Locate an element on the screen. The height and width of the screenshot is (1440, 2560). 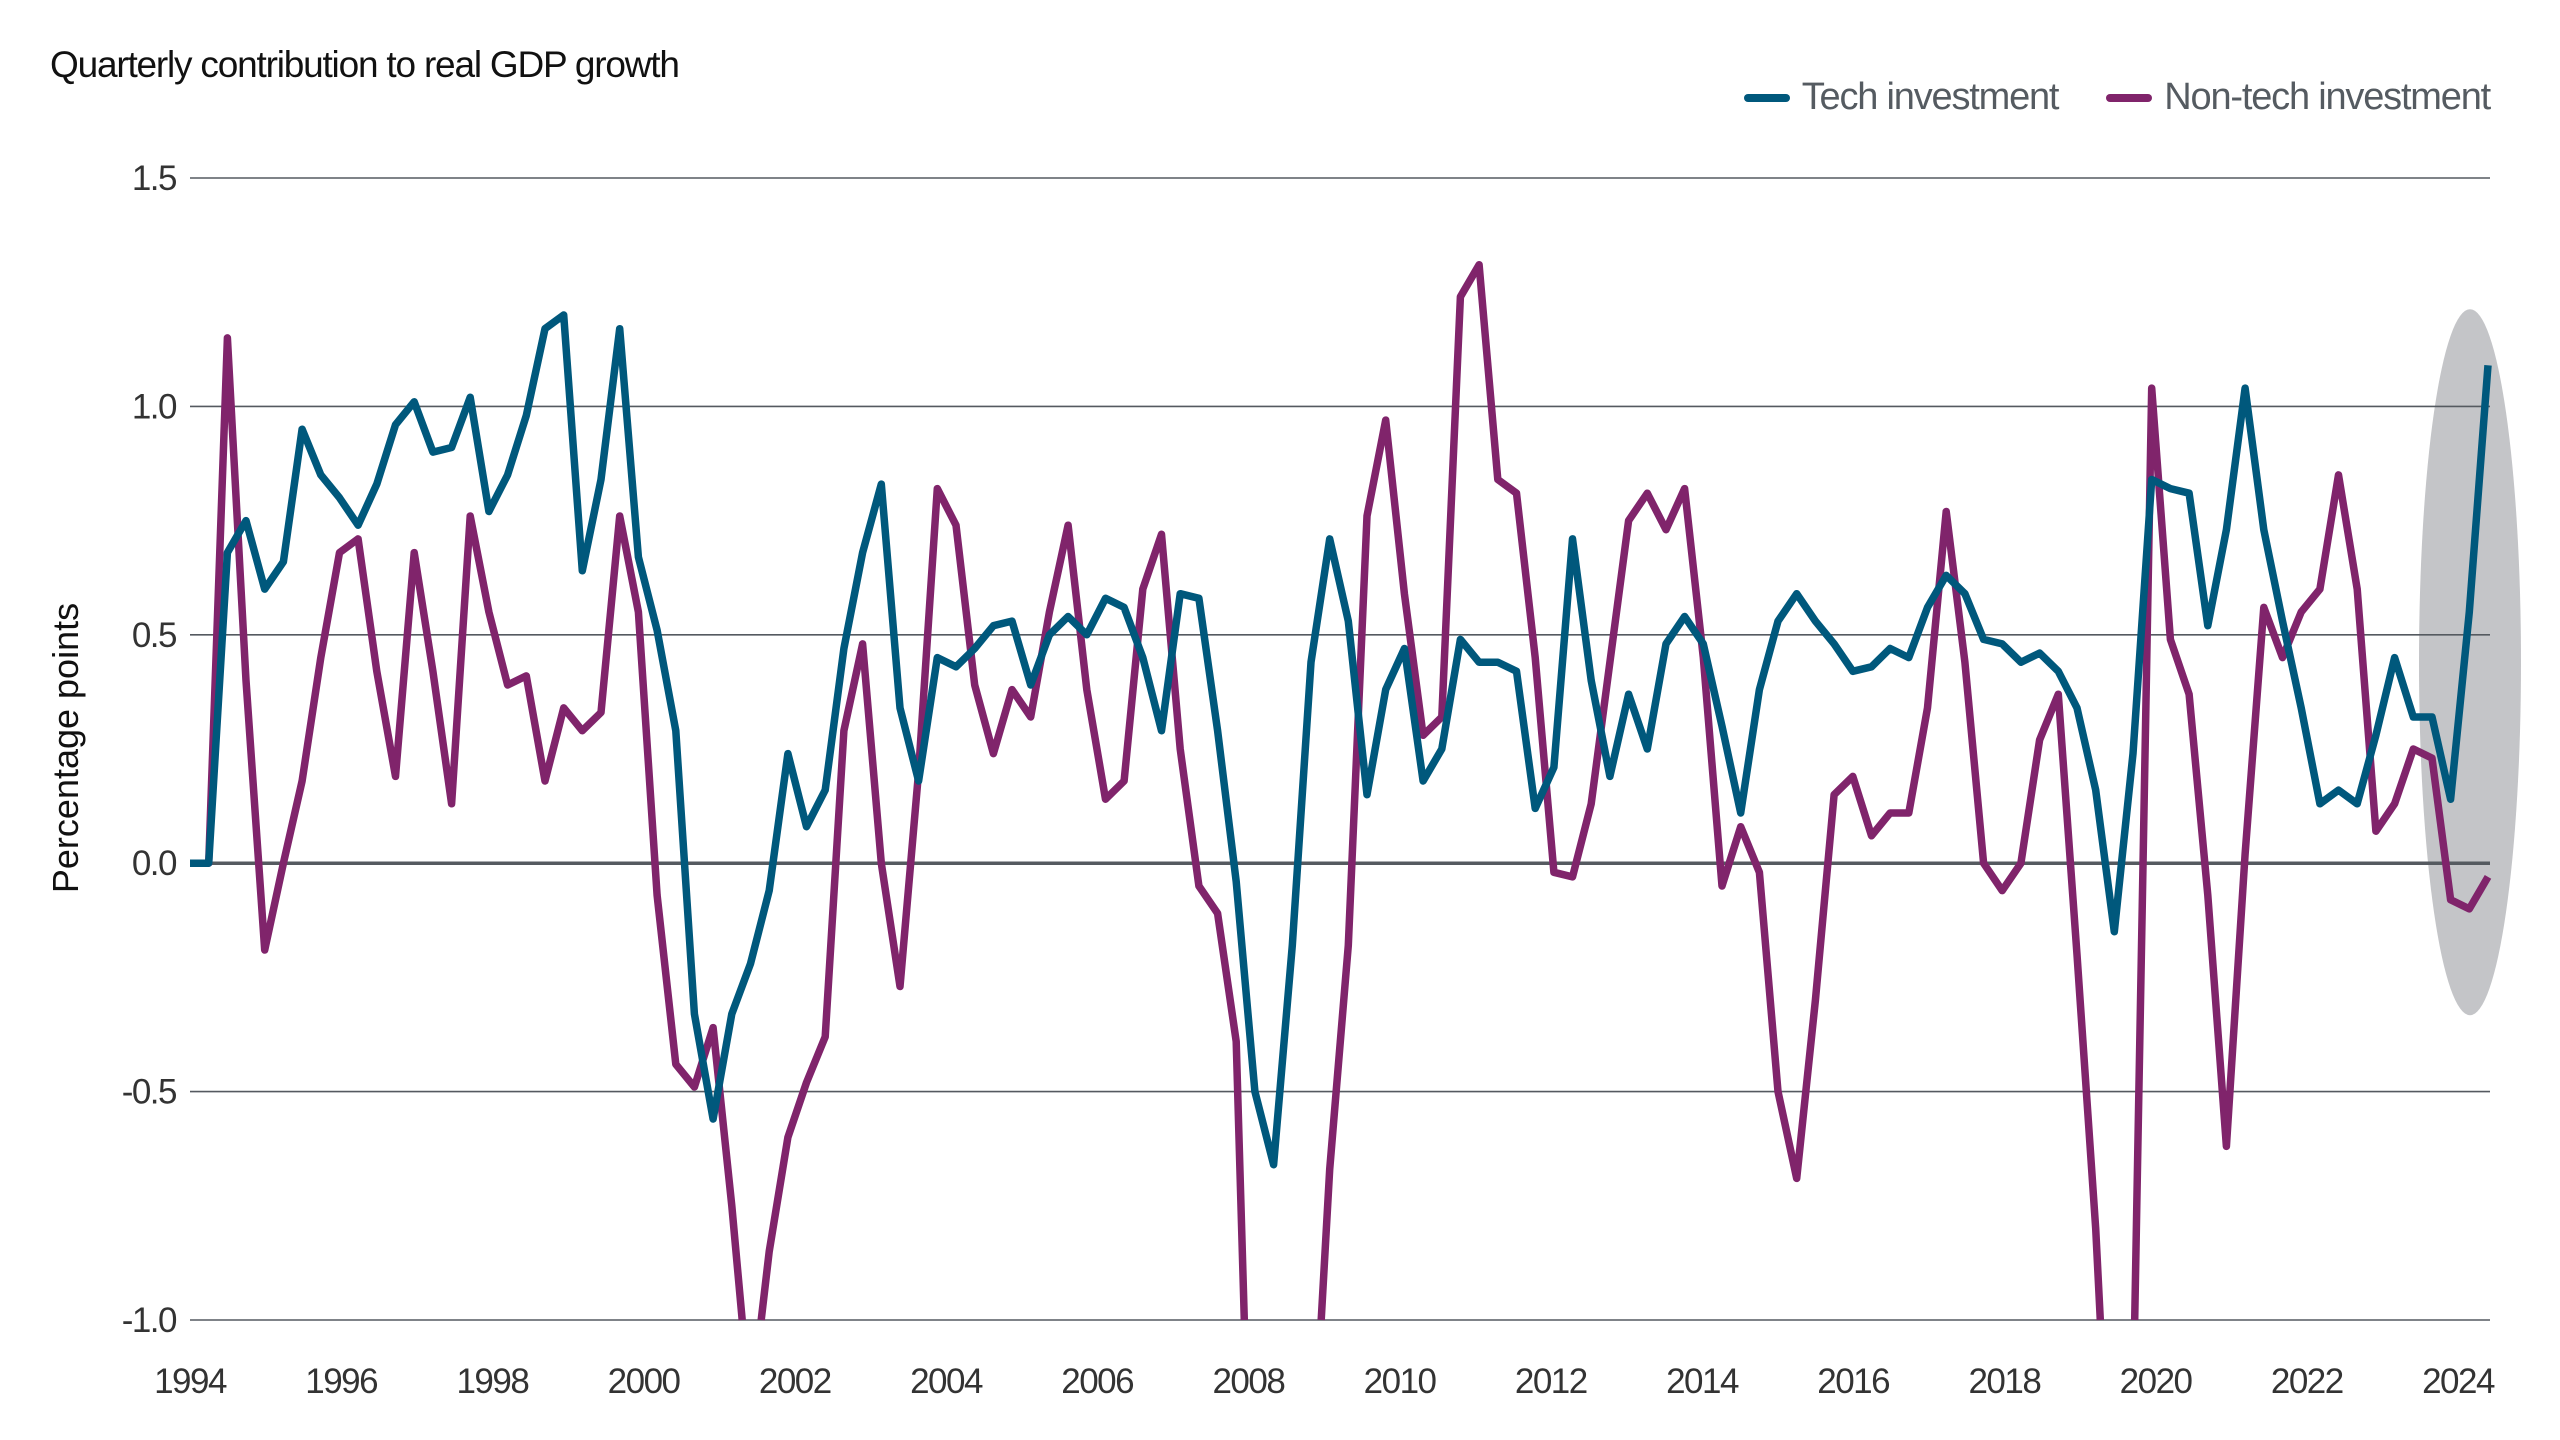
x-tick-label: 2014 is located at coordinates (1702, 1381).